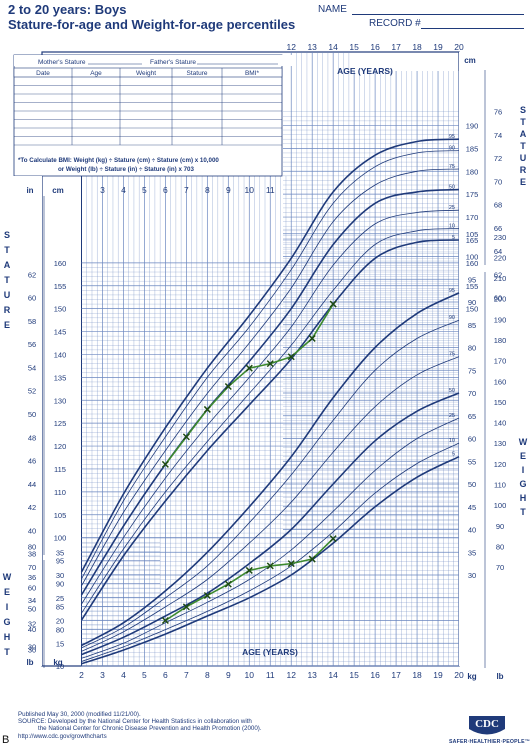 The height and width of the screenshot is (750, 531). I want to click on right-kg-tick: 70, so click(472, 393).